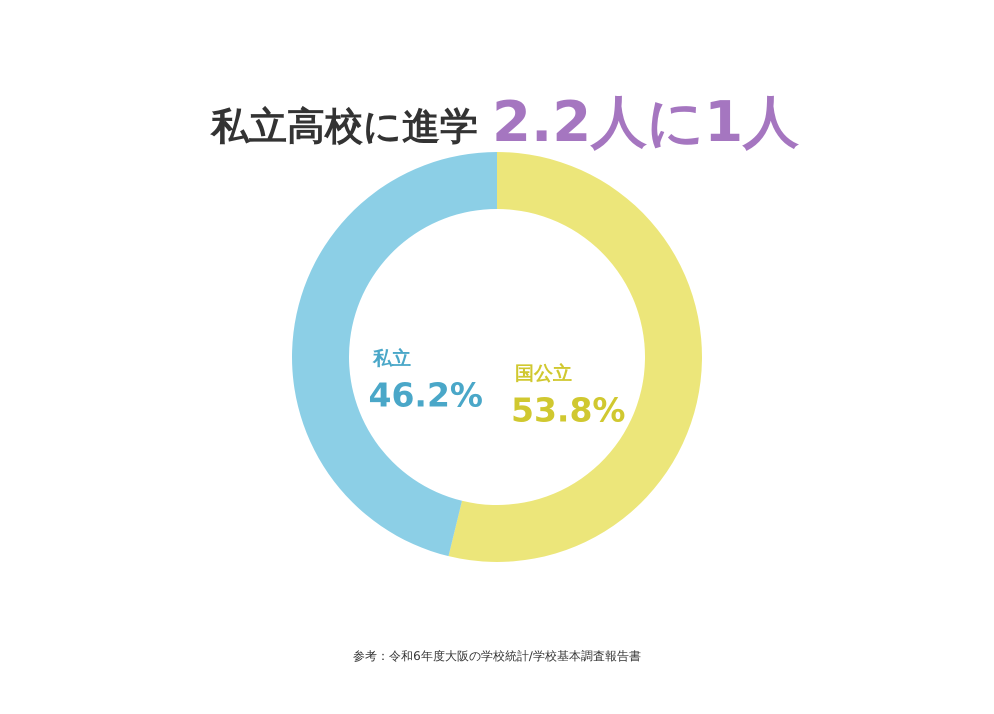  What do you see at coordinates (497, 656) in the screenshot?
I see `text: 参考：令和6年度大阪の学校統計/学校基本調査報告書` at bounding box center [497, 656].